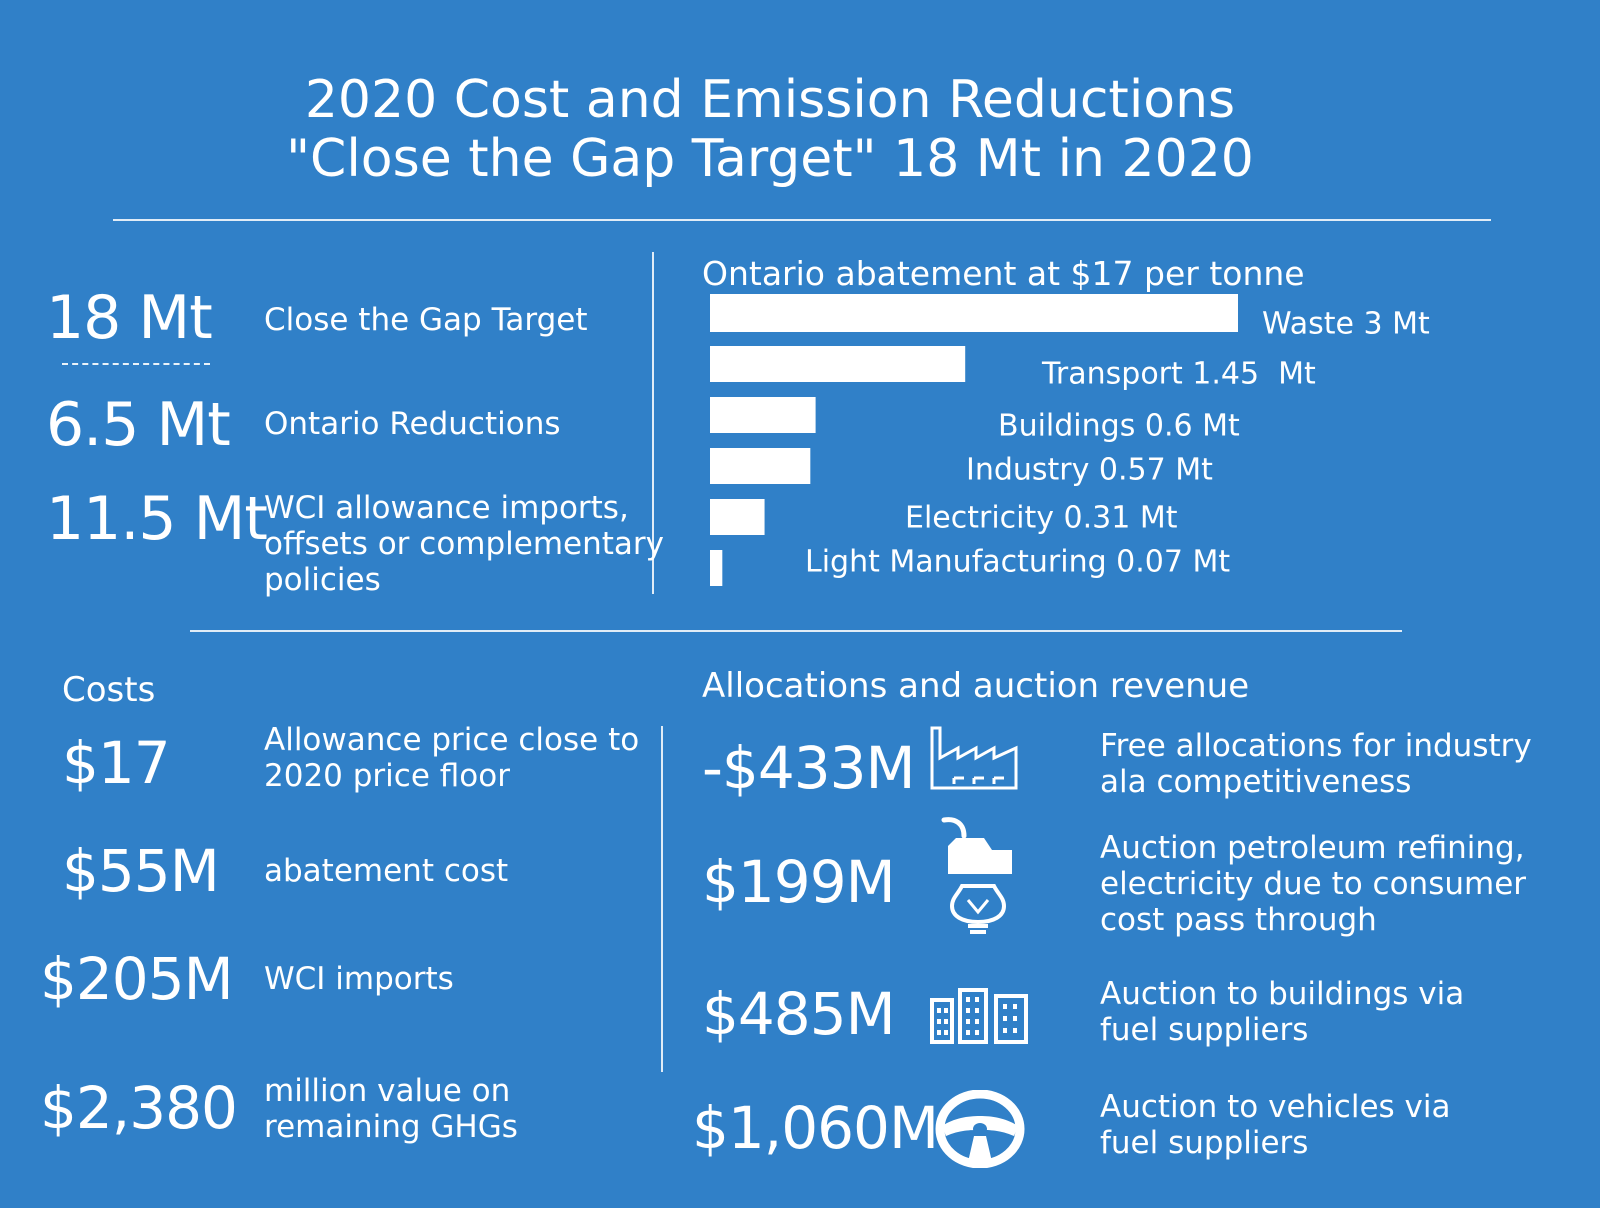 The image size is (1600, 1208). Describe the element at coordinates (1041, 518) in the screenshot. I see `bar-label-electricity: Electricity 0.31 Mt` at that location.